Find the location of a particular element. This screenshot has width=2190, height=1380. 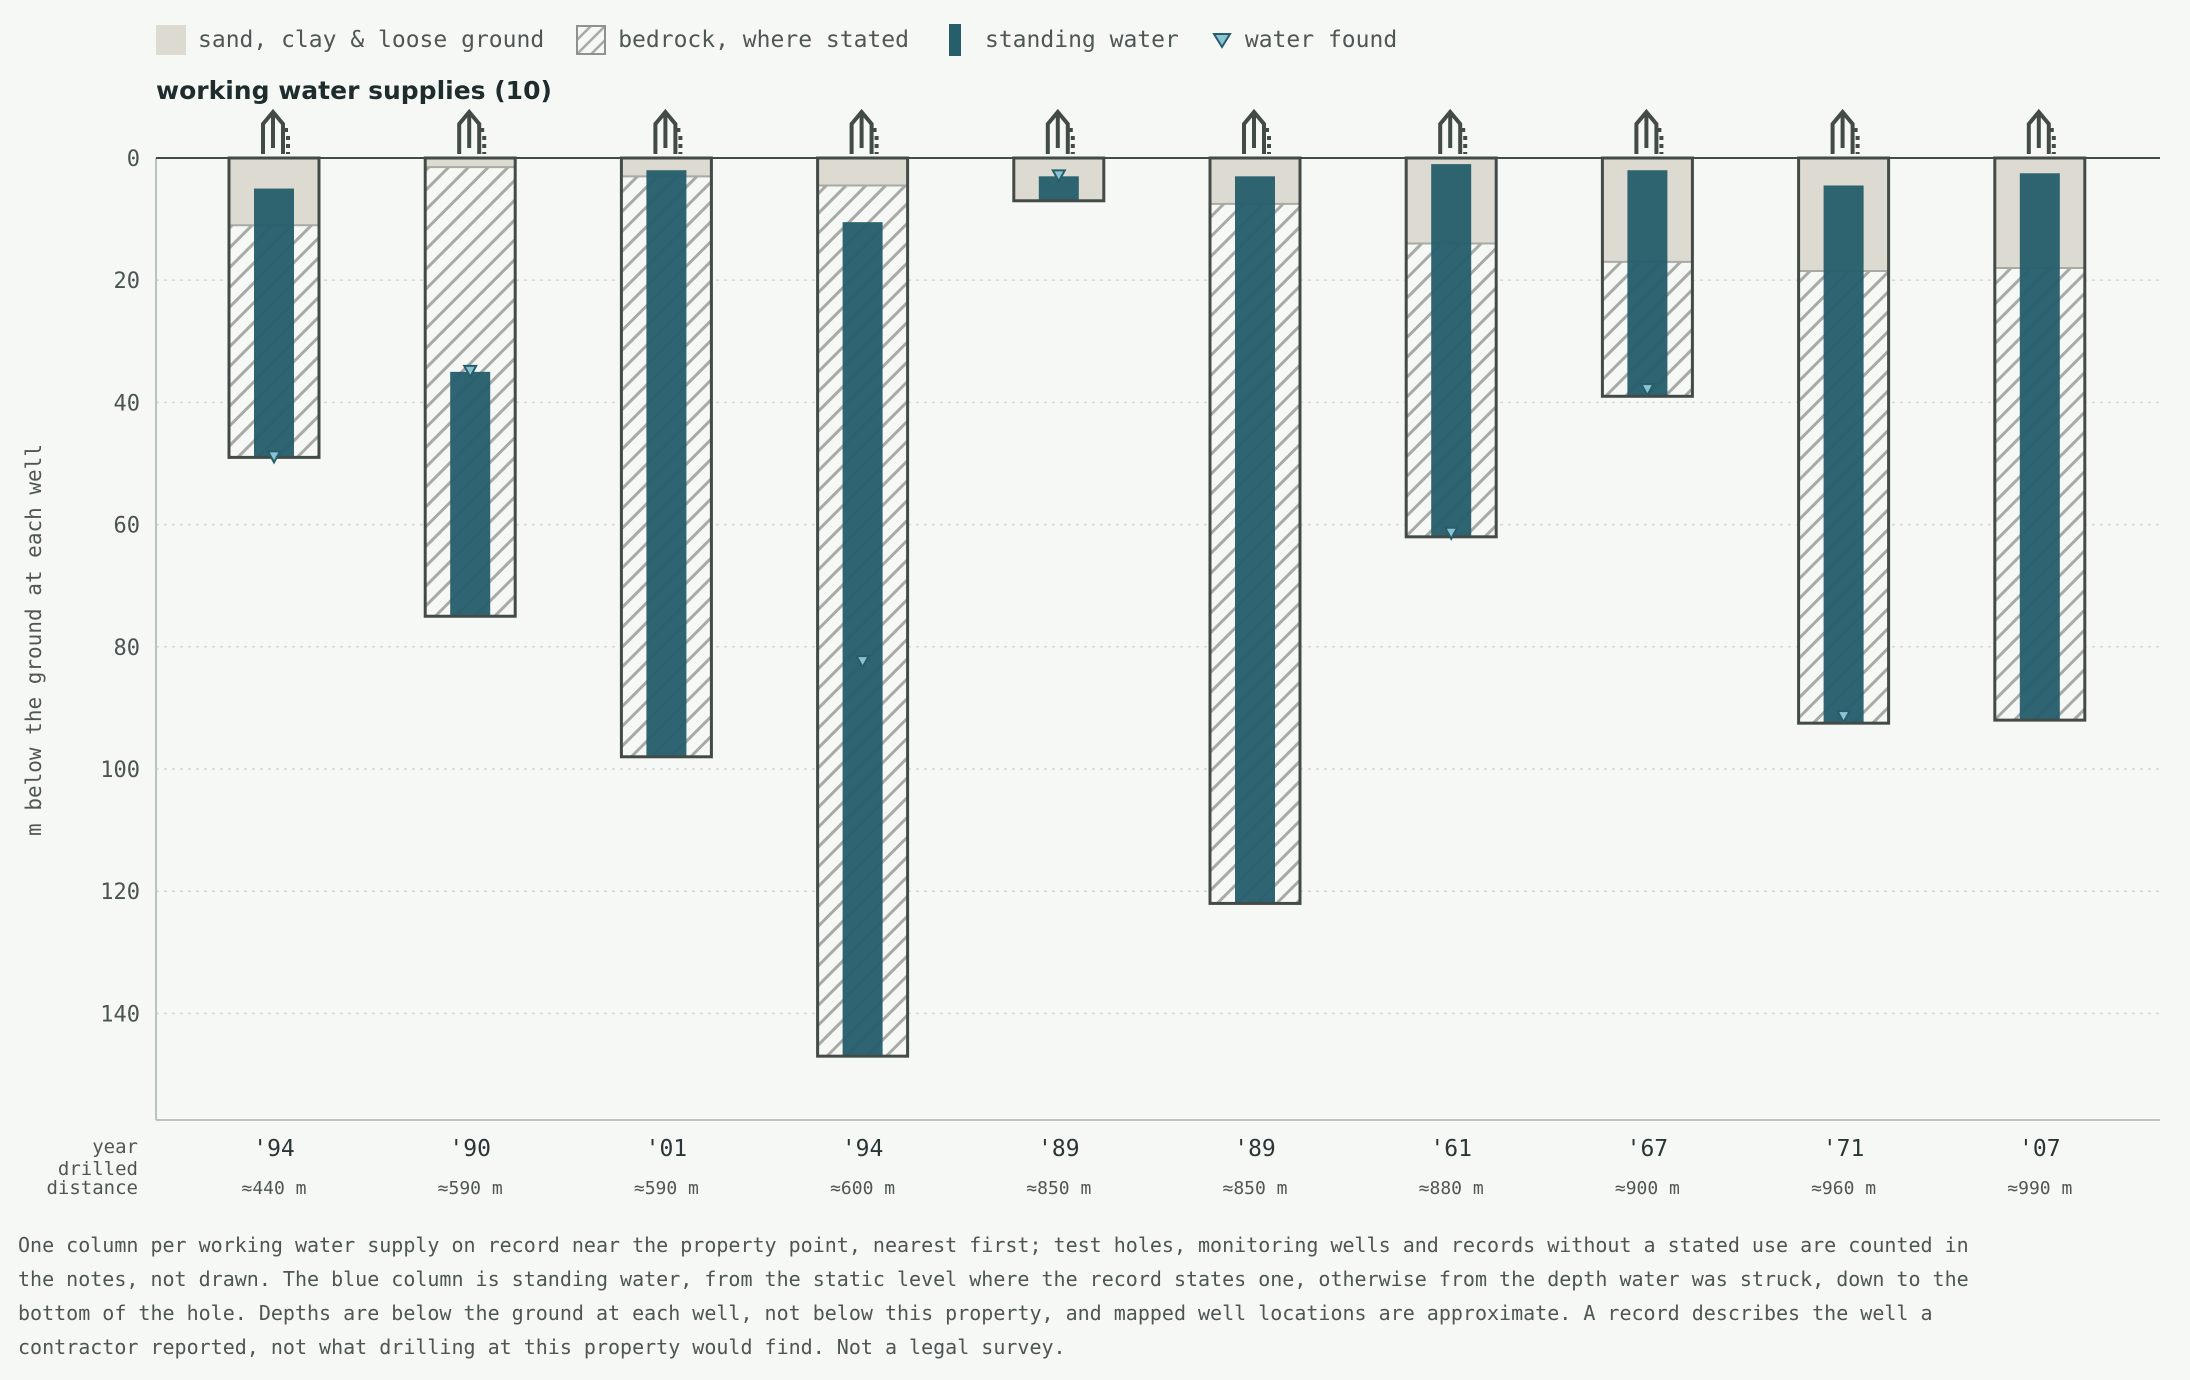

distance-label: ≈900 m is located at coordinates (1647, 1188).